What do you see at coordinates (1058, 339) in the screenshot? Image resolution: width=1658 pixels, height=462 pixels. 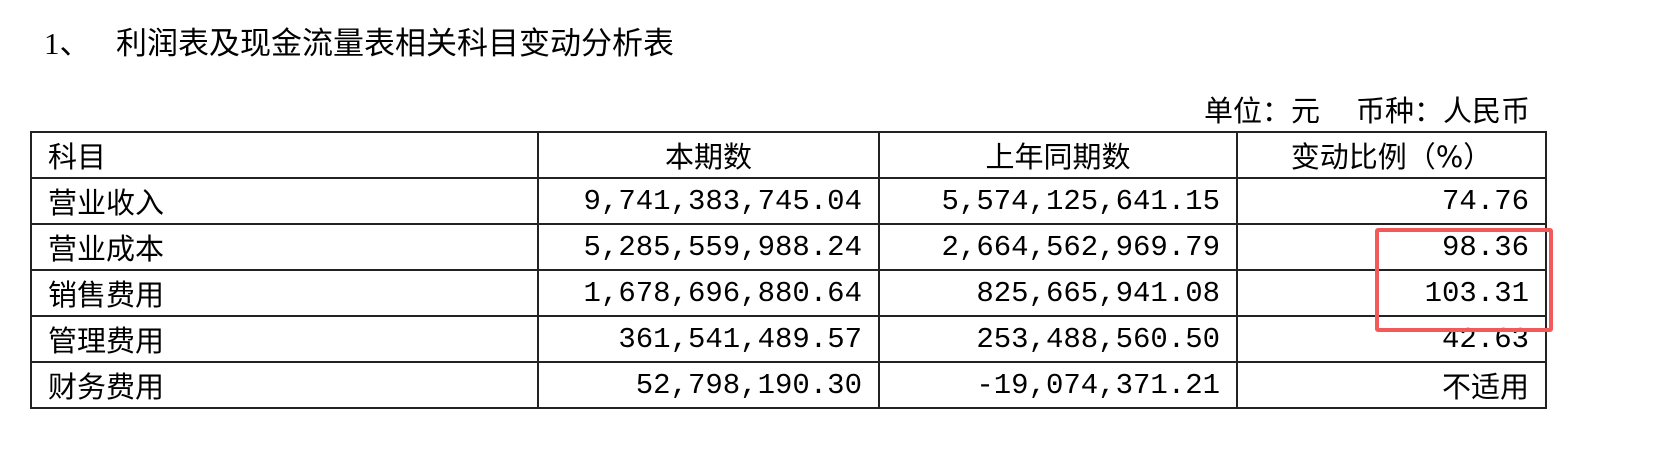 I see `prior-value: 253,488,560.50` at bounding box center [1058, 339].